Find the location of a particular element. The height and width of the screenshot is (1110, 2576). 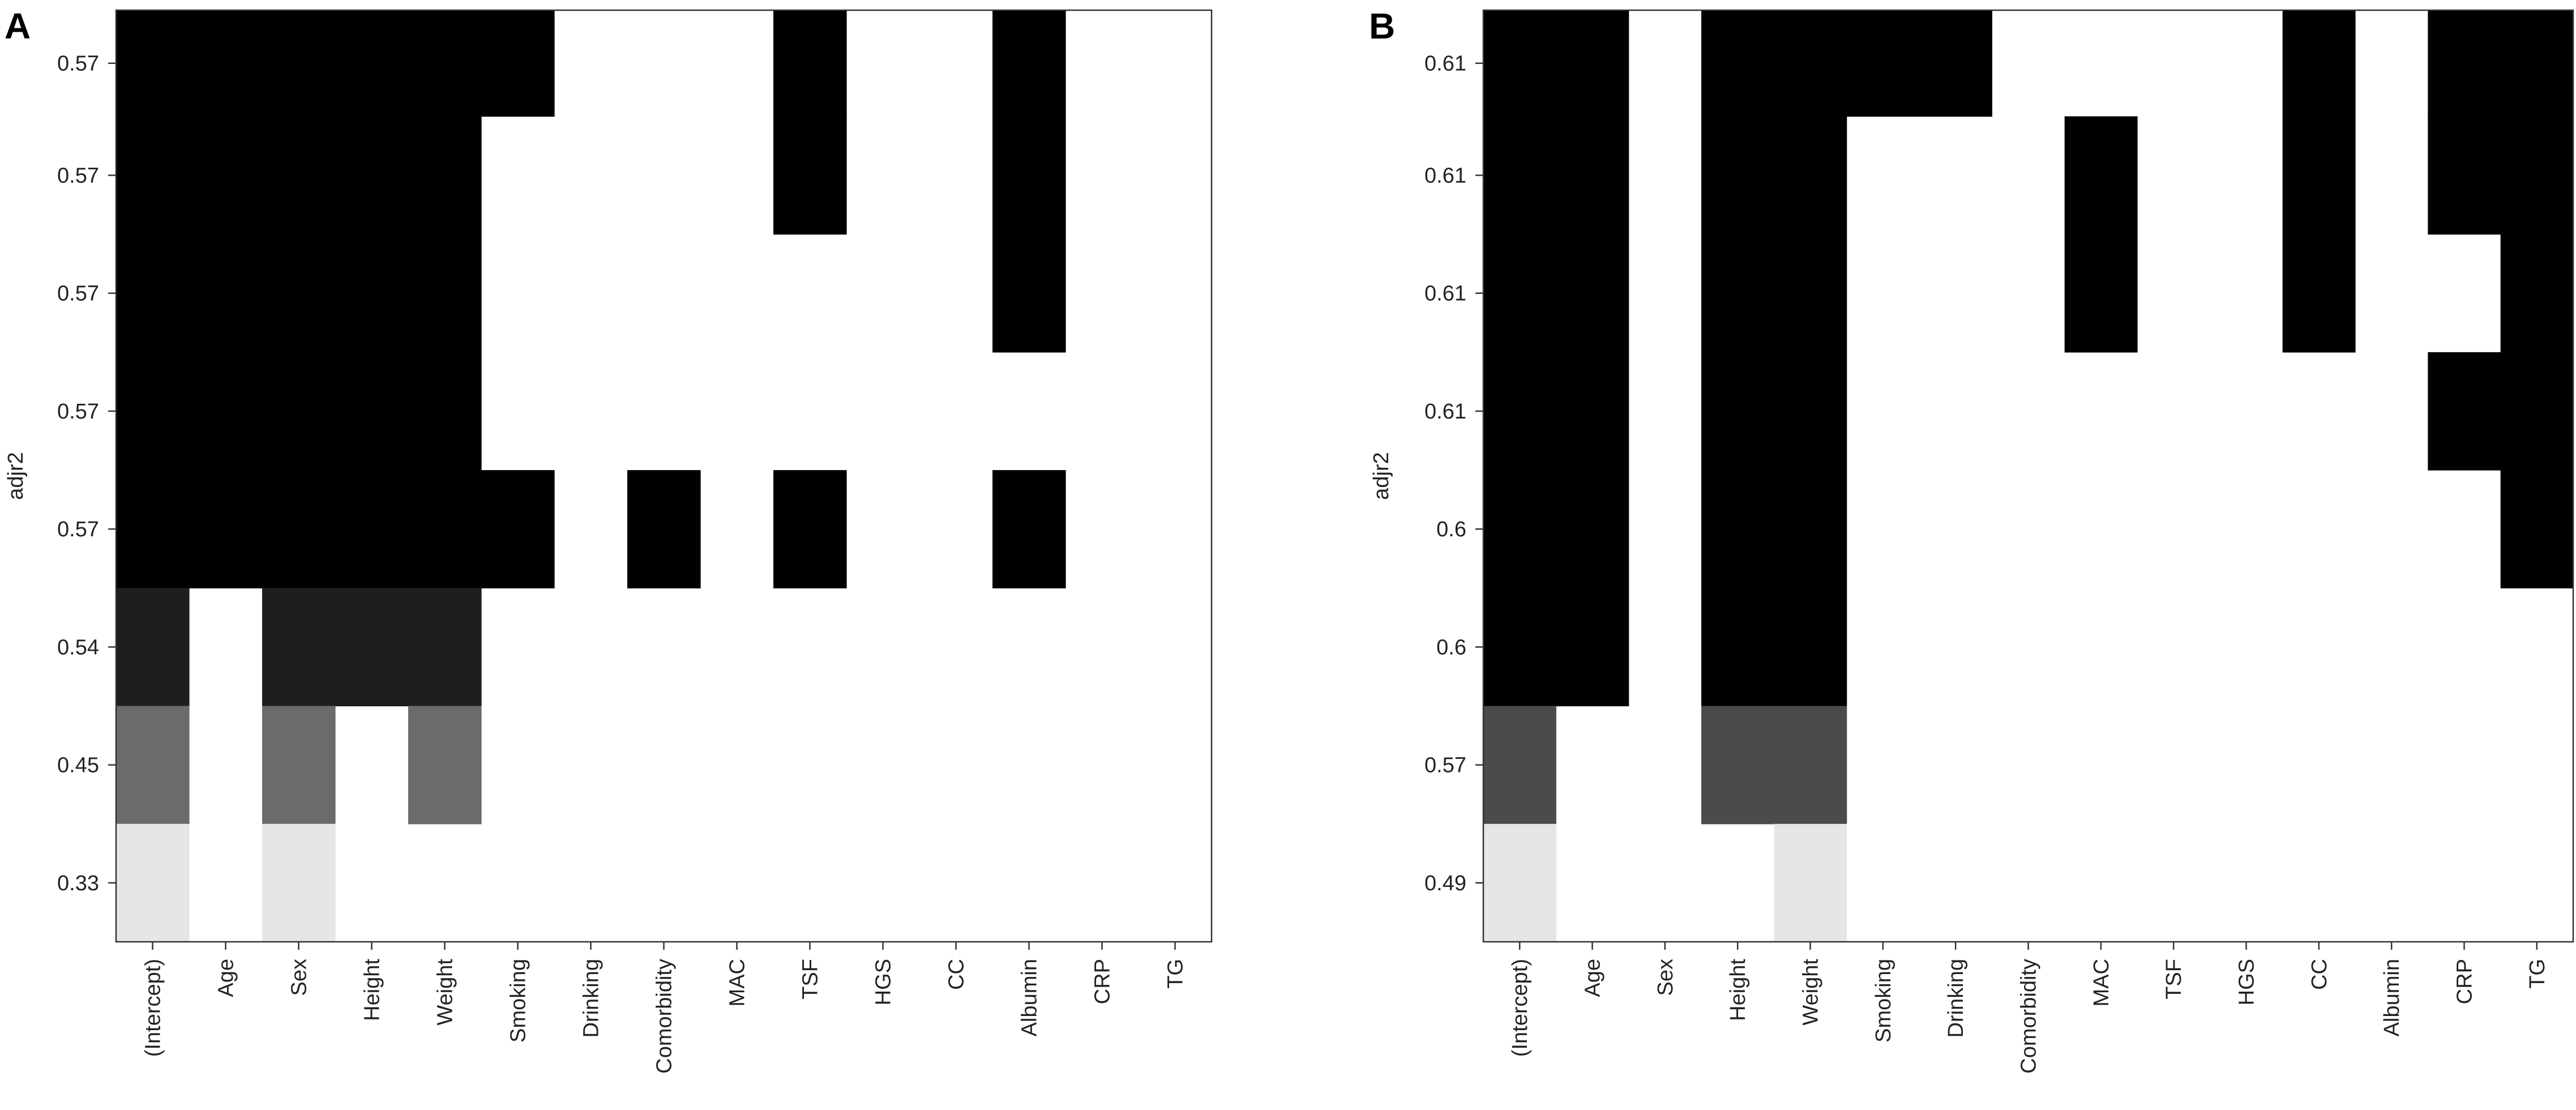

cell-A-r0-TSF is located at coordinates (810, 63).